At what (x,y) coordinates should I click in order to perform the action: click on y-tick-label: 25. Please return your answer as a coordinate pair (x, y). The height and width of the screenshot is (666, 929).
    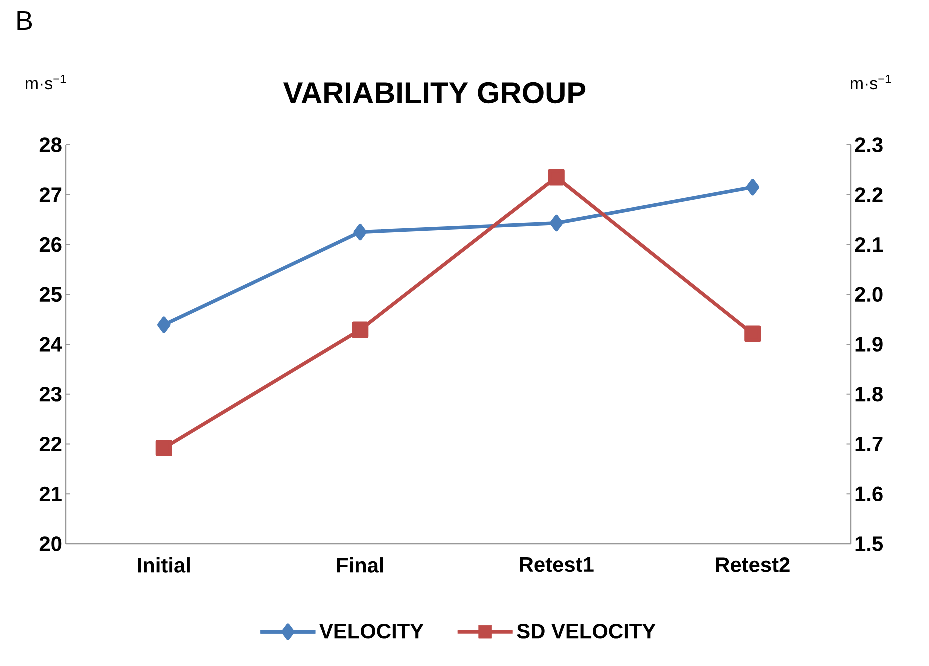
    Looking at the image, I should click on (51, 294).